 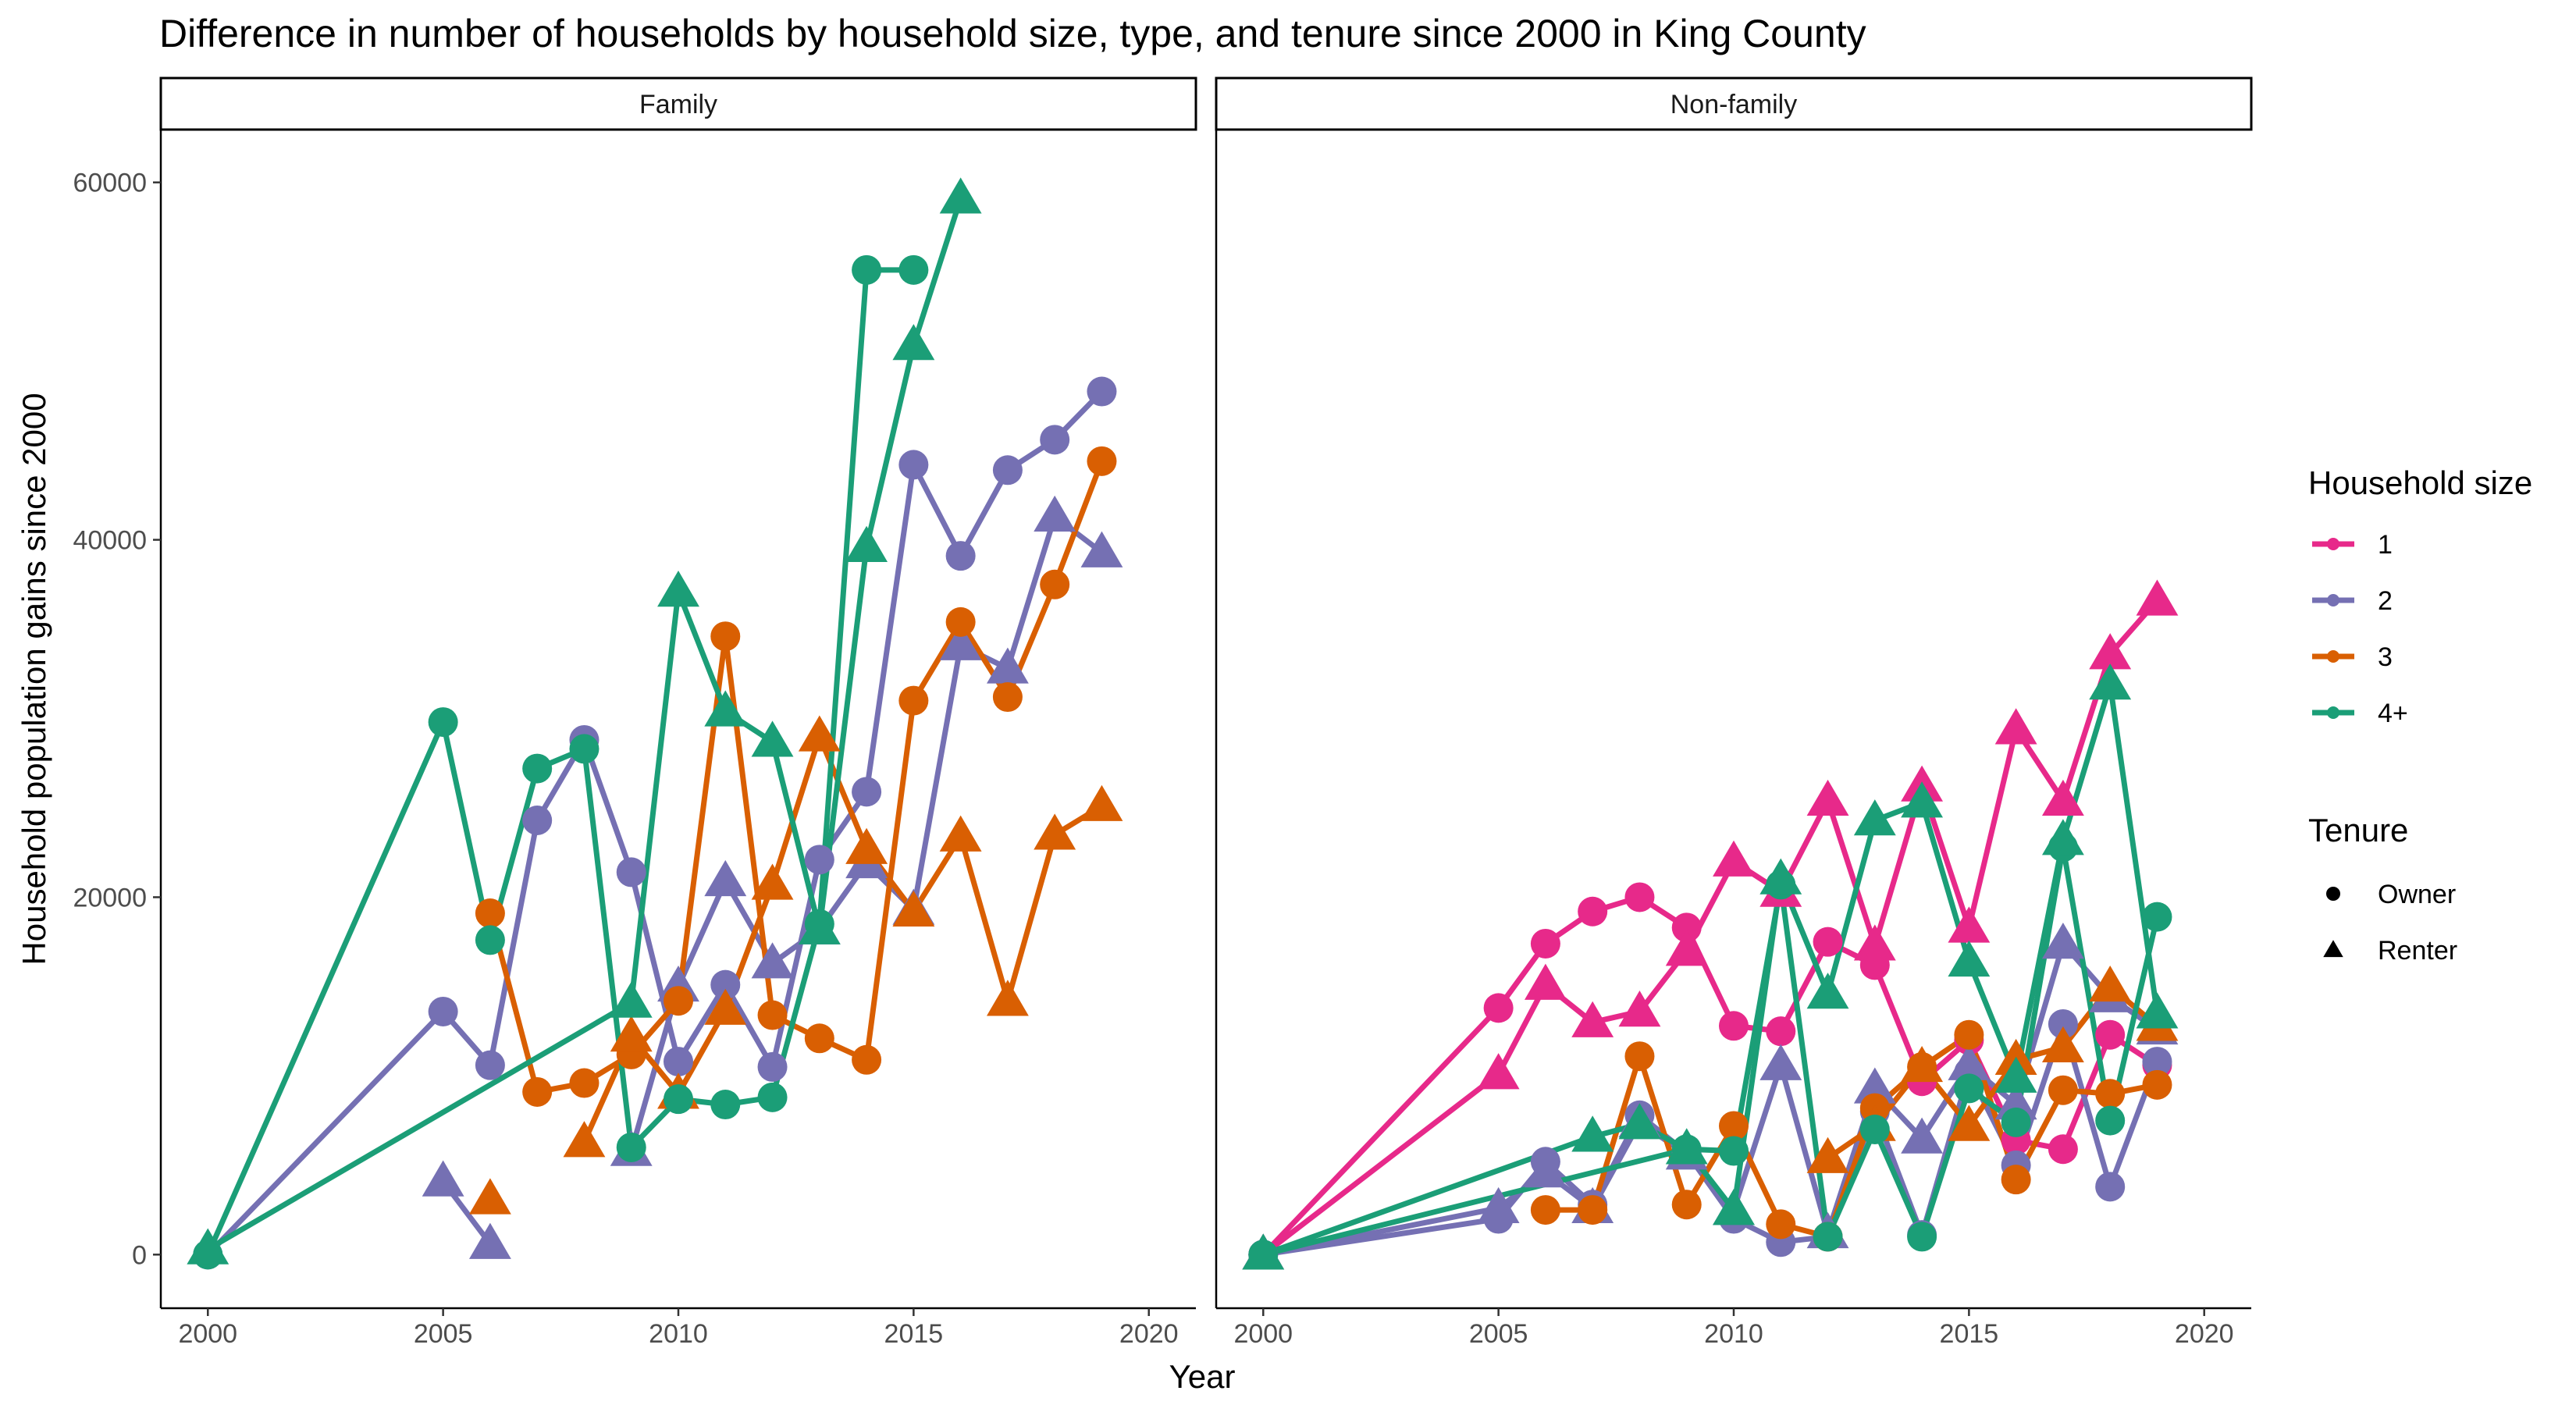 What do you see at coordinates (2393, 714) in the screenshot?
I see `legend-label-size: 4+` at bounding box center [2393, 714].